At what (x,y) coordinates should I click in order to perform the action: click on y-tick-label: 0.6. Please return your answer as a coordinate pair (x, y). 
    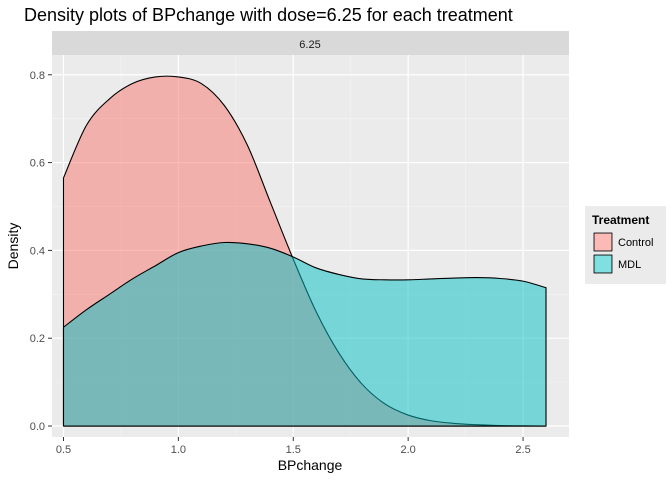
    Looking at the image, I should click on (37, 164).